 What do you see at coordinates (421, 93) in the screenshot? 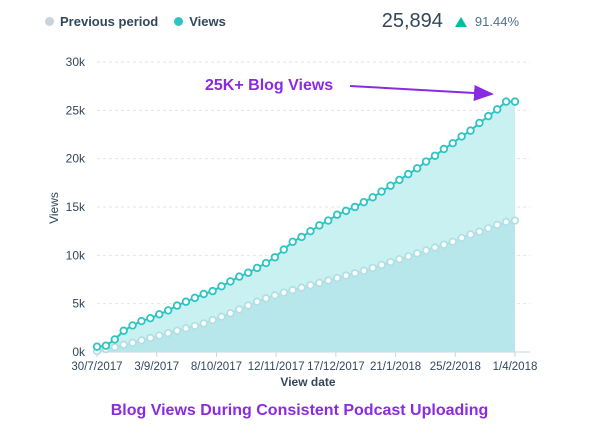
I see `annotation-arrow` at bounding box center [421, 93].